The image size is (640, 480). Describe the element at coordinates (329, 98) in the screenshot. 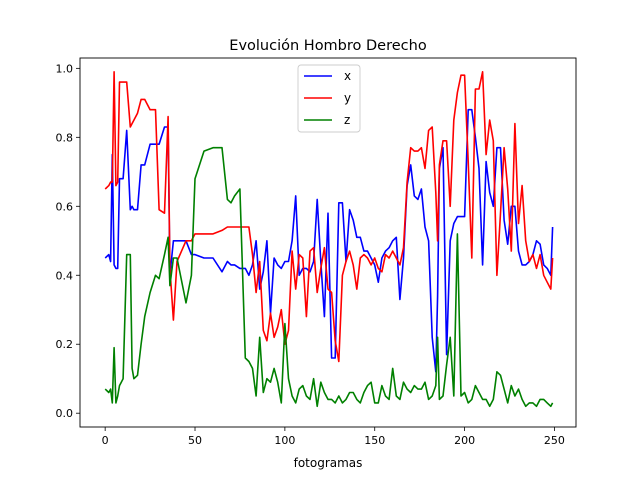

I see `legend: xyz` at that location.